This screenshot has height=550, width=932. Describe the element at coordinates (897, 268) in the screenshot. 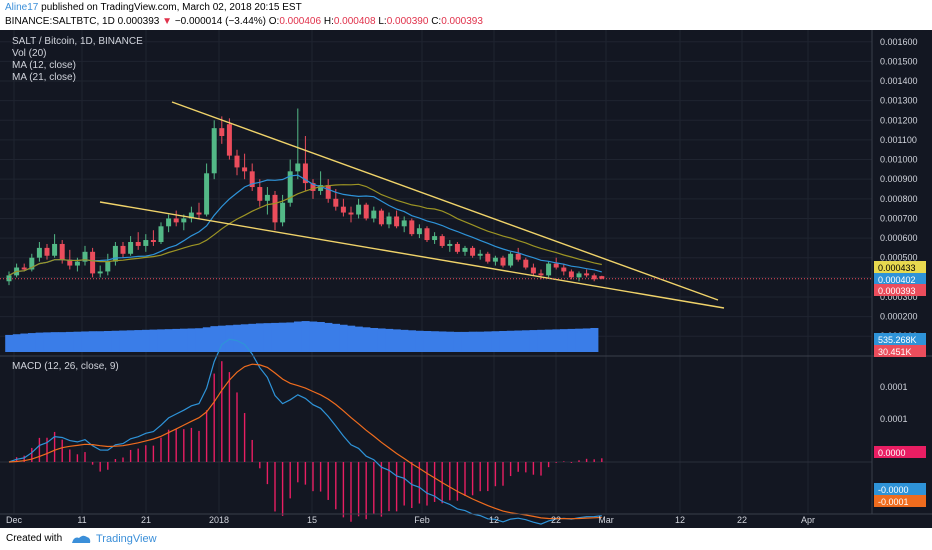

I see `ma21-price-tag: 0.000433` at that location.